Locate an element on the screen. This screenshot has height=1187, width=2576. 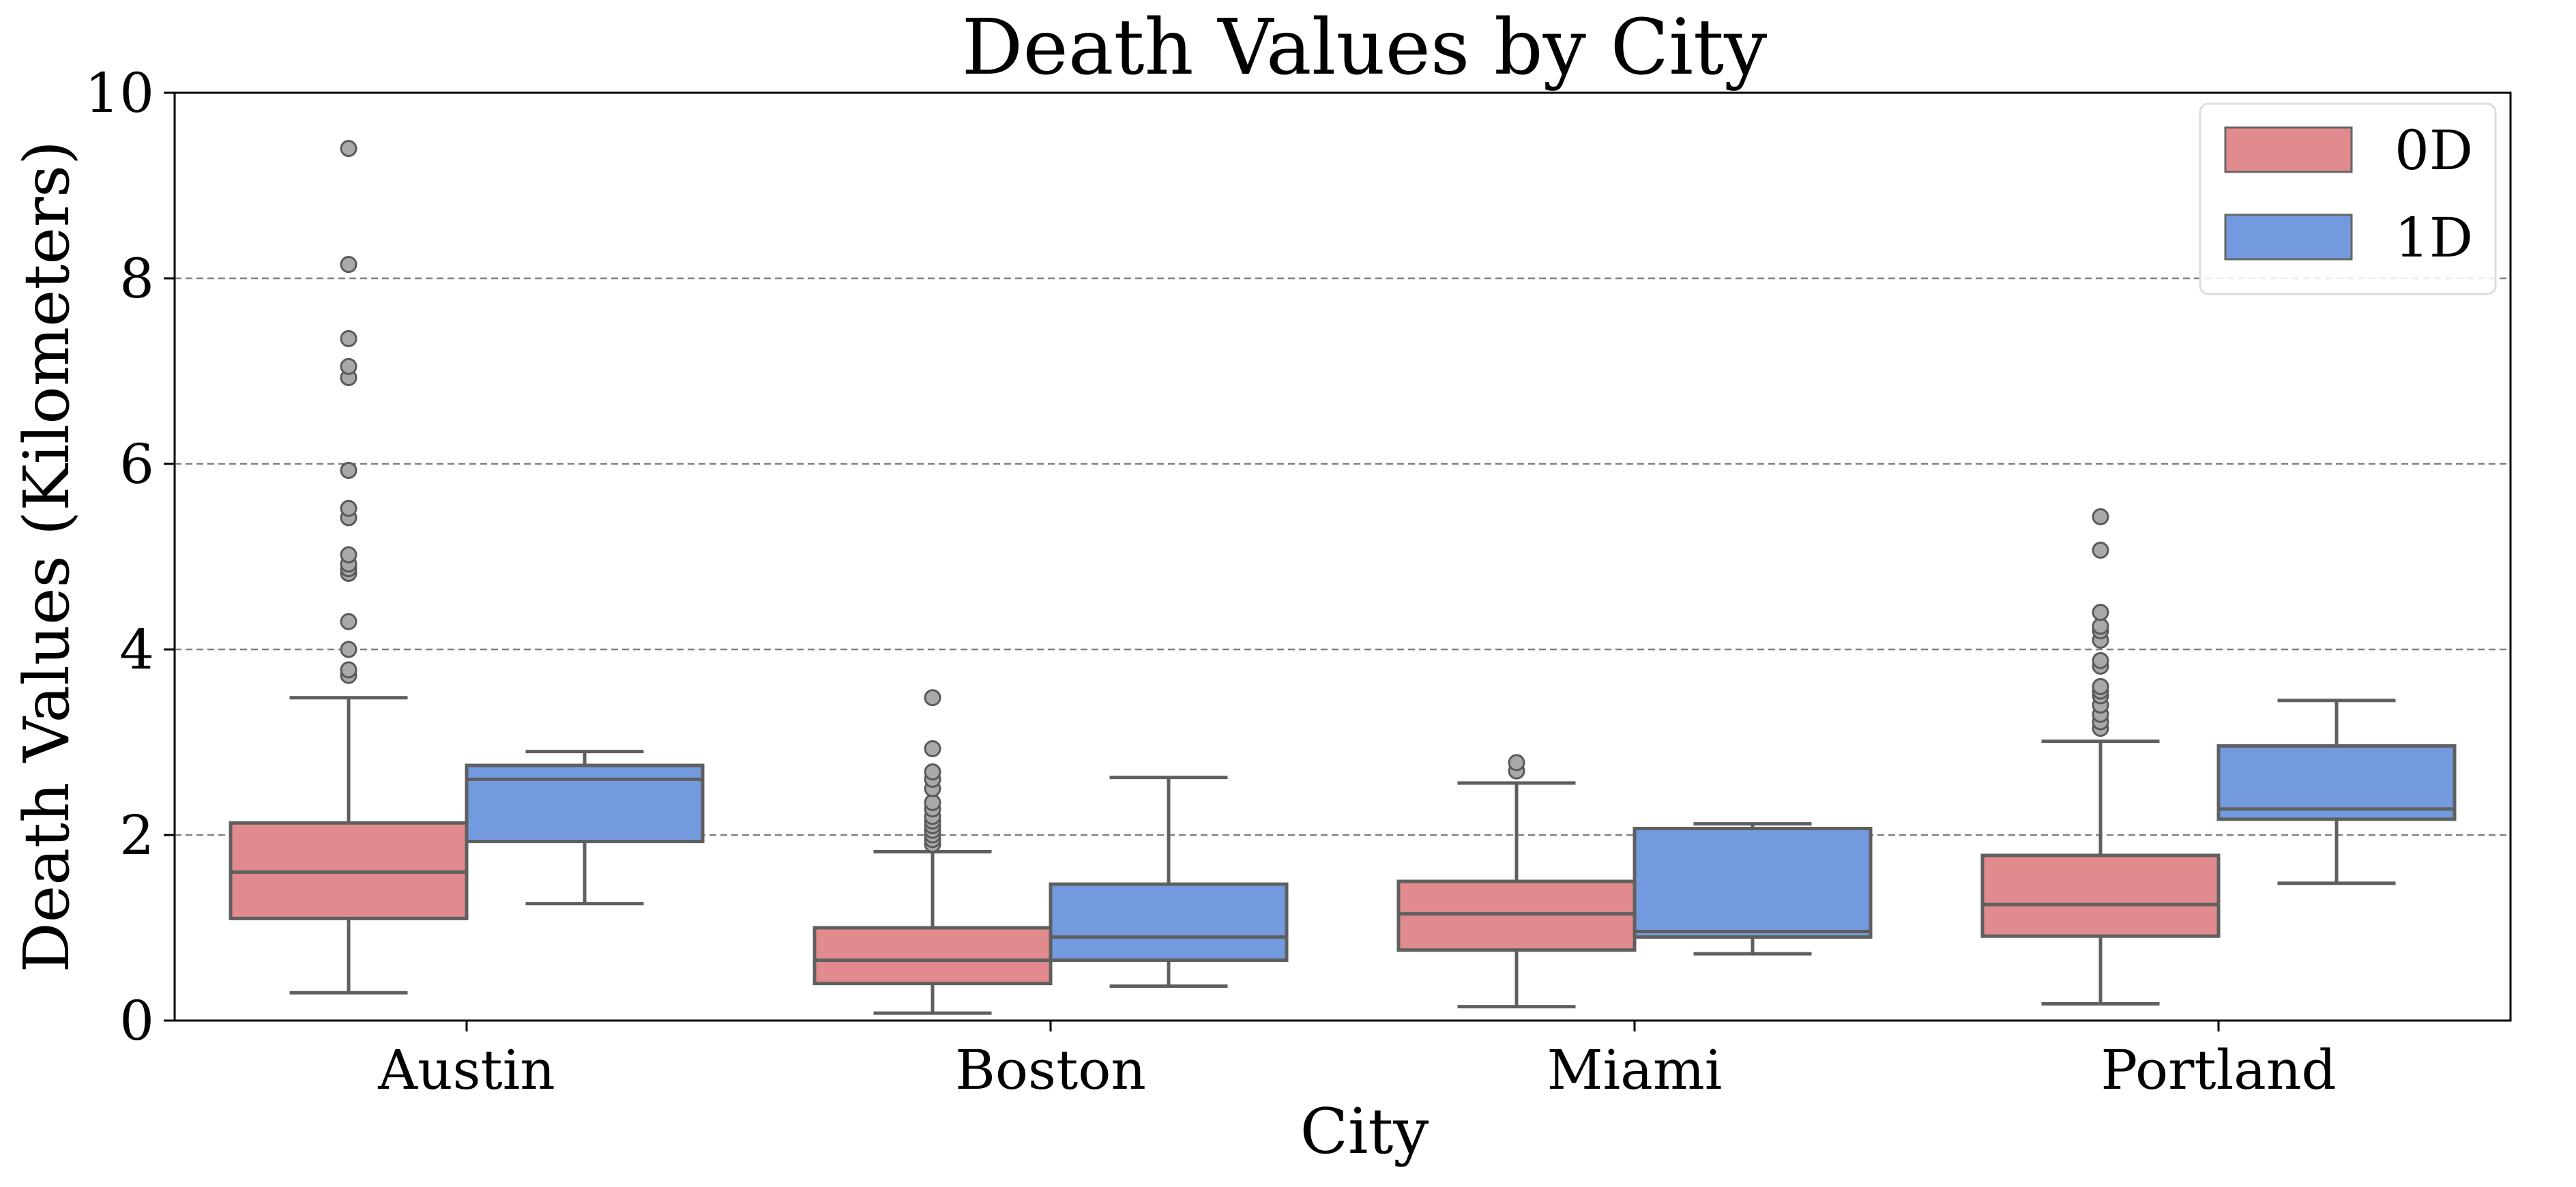
x-tick-label-austin: Austin is located at coordinates (466, 1070).